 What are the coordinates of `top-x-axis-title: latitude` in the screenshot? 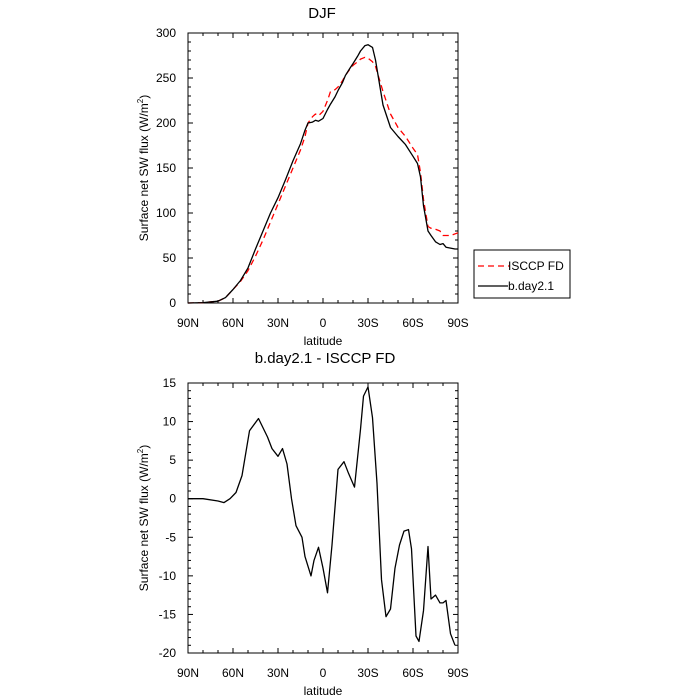 It's located at (323, 341).